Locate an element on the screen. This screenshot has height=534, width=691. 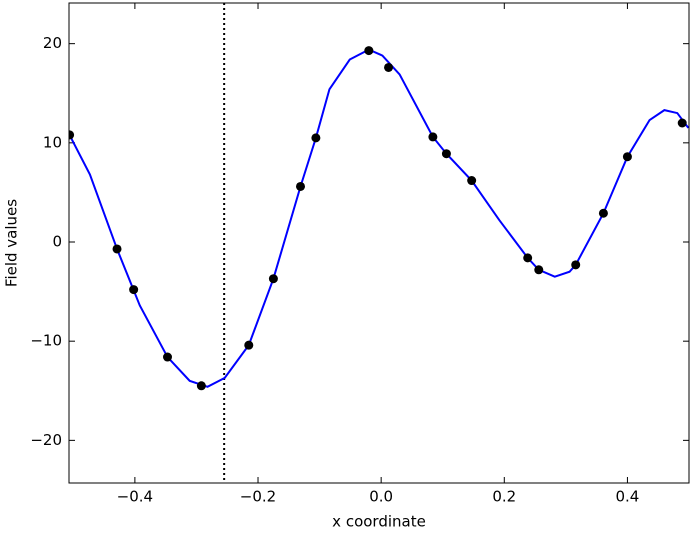
y-tick-label: 0 is located at coordinates (57, 242).